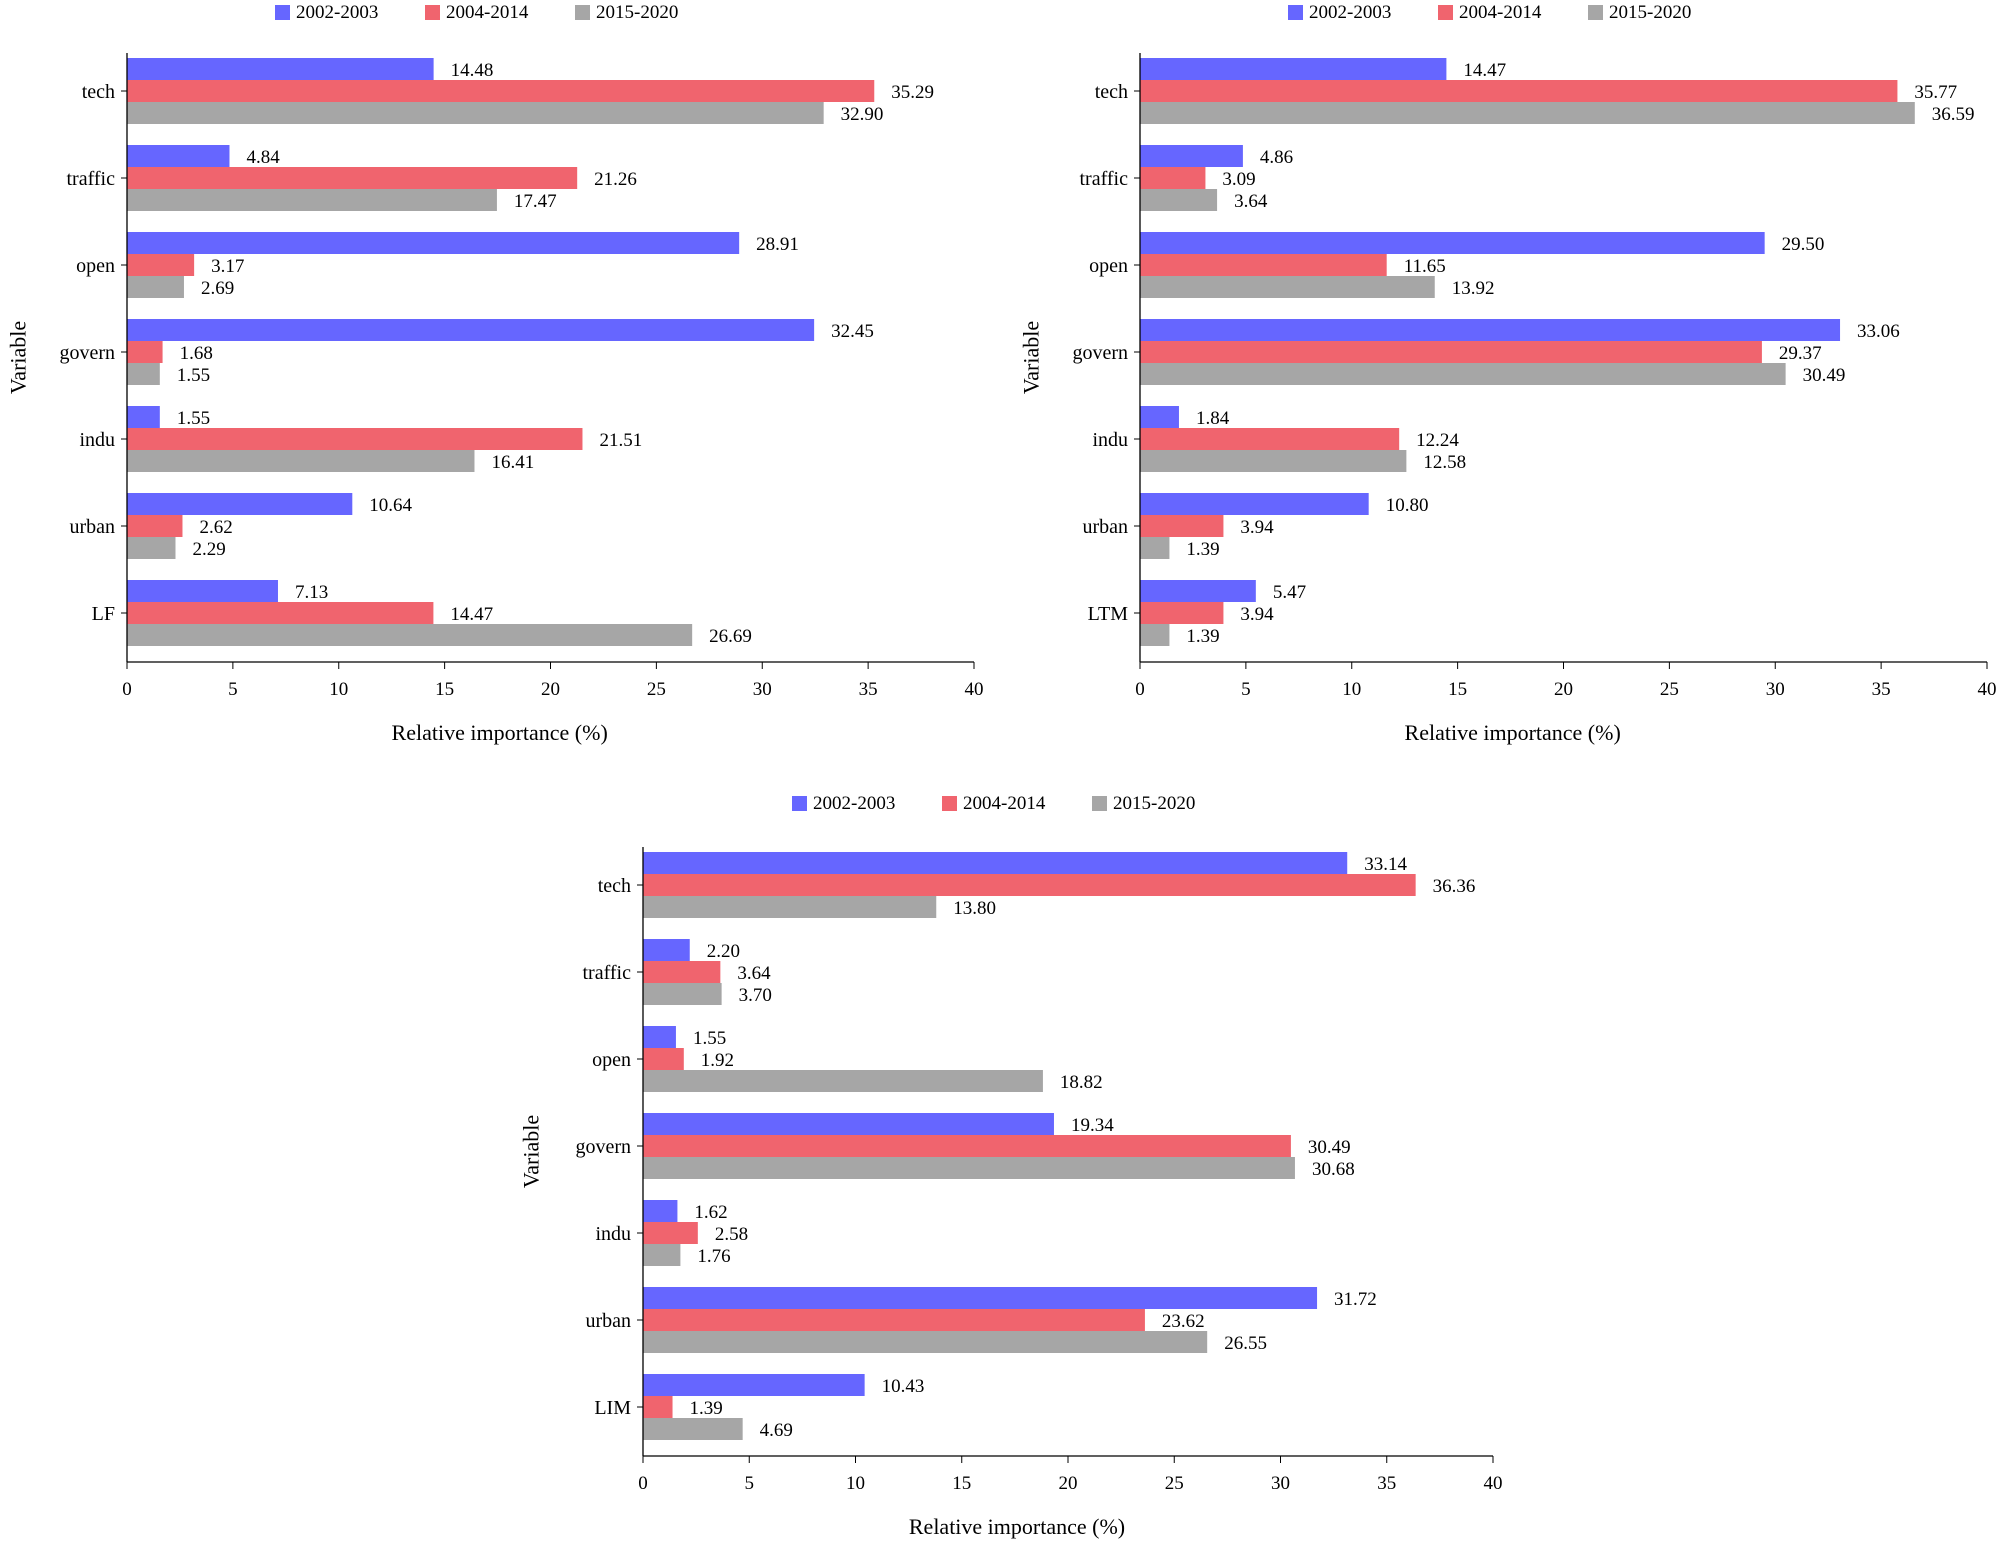 This screenshot has height=1544, width=2000. I want to click on data-label: 1.62, so click(710, 1212).